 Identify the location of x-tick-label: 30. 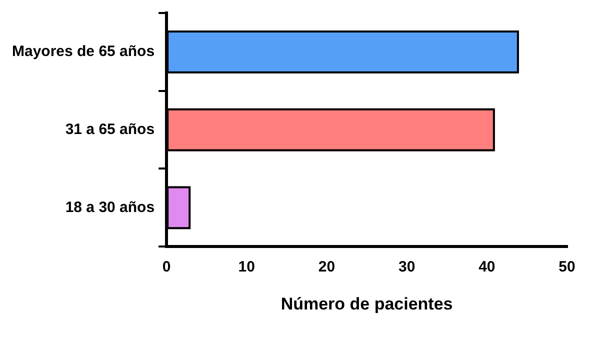
(407, 267).